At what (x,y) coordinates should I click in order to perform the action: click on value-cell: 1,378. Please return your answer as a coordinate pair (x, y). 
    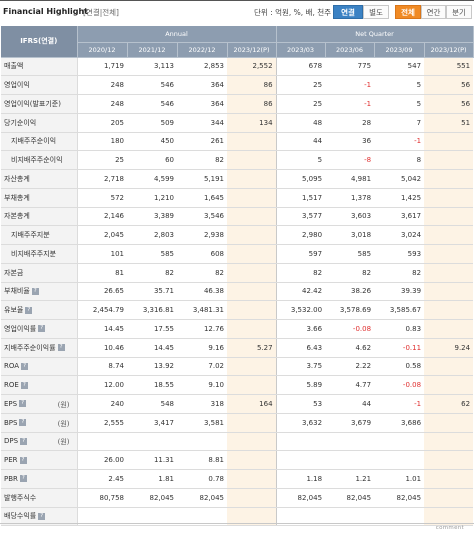
    Looking at the image, I should click on (350, 198).